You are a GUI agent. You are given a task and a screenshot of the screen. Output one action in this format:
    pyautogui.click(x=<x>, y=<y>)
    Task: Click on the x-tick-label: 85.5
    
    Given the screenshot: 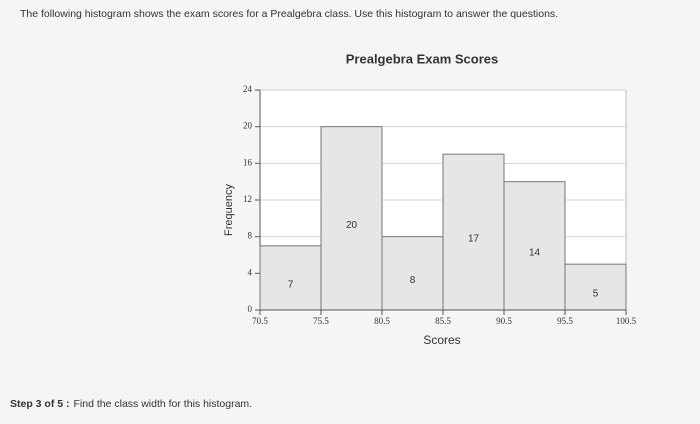 What is the action you would take?
    pyautogui.click(x=443, y=321)
    